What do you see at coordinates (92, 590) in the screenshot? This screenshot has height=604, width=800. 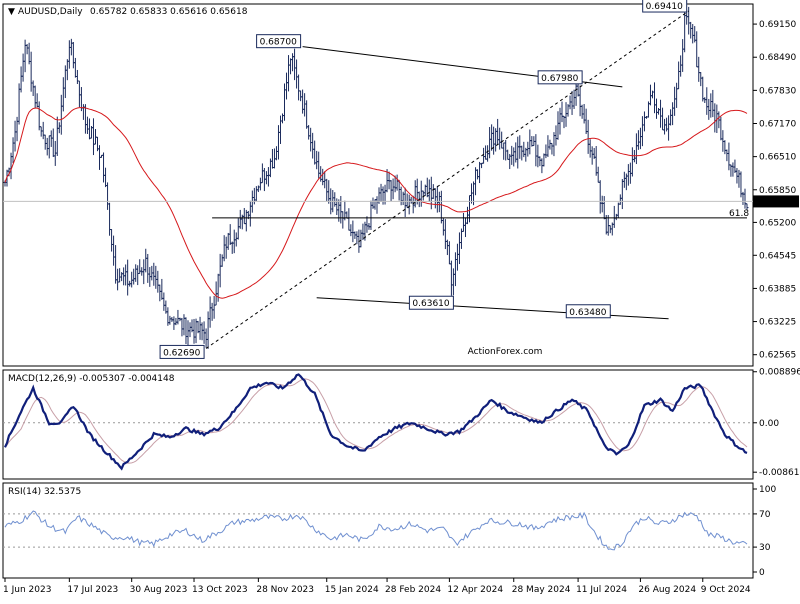 I see `x-tick-label: 17 Jul 2023` at bounding box center [92, 590].